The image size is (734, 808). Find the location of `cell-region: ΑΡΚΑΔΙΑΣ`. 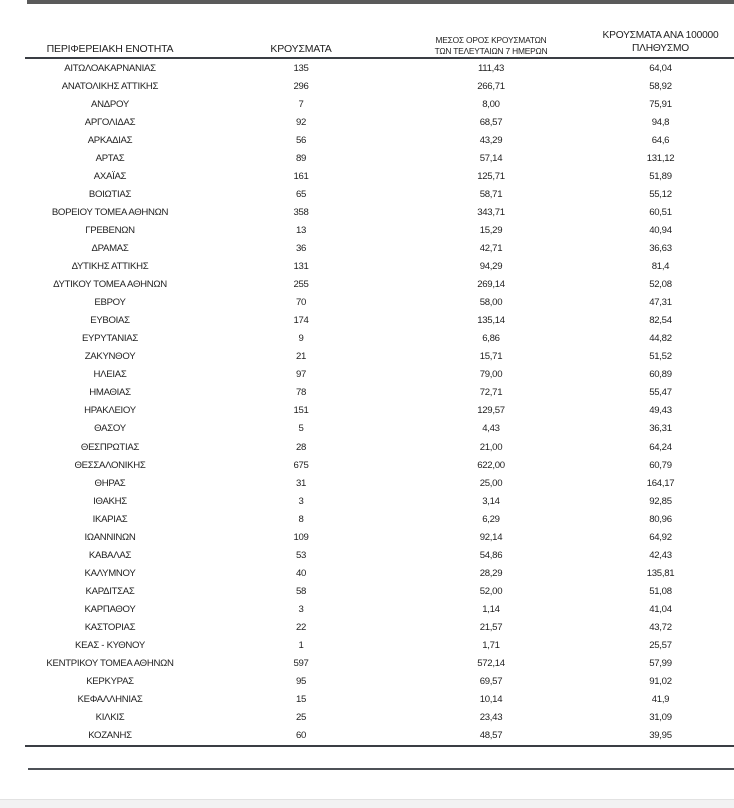

cell-region: ΑΡΚΑΔΙΑΣ is located at coordinates (110, 140).